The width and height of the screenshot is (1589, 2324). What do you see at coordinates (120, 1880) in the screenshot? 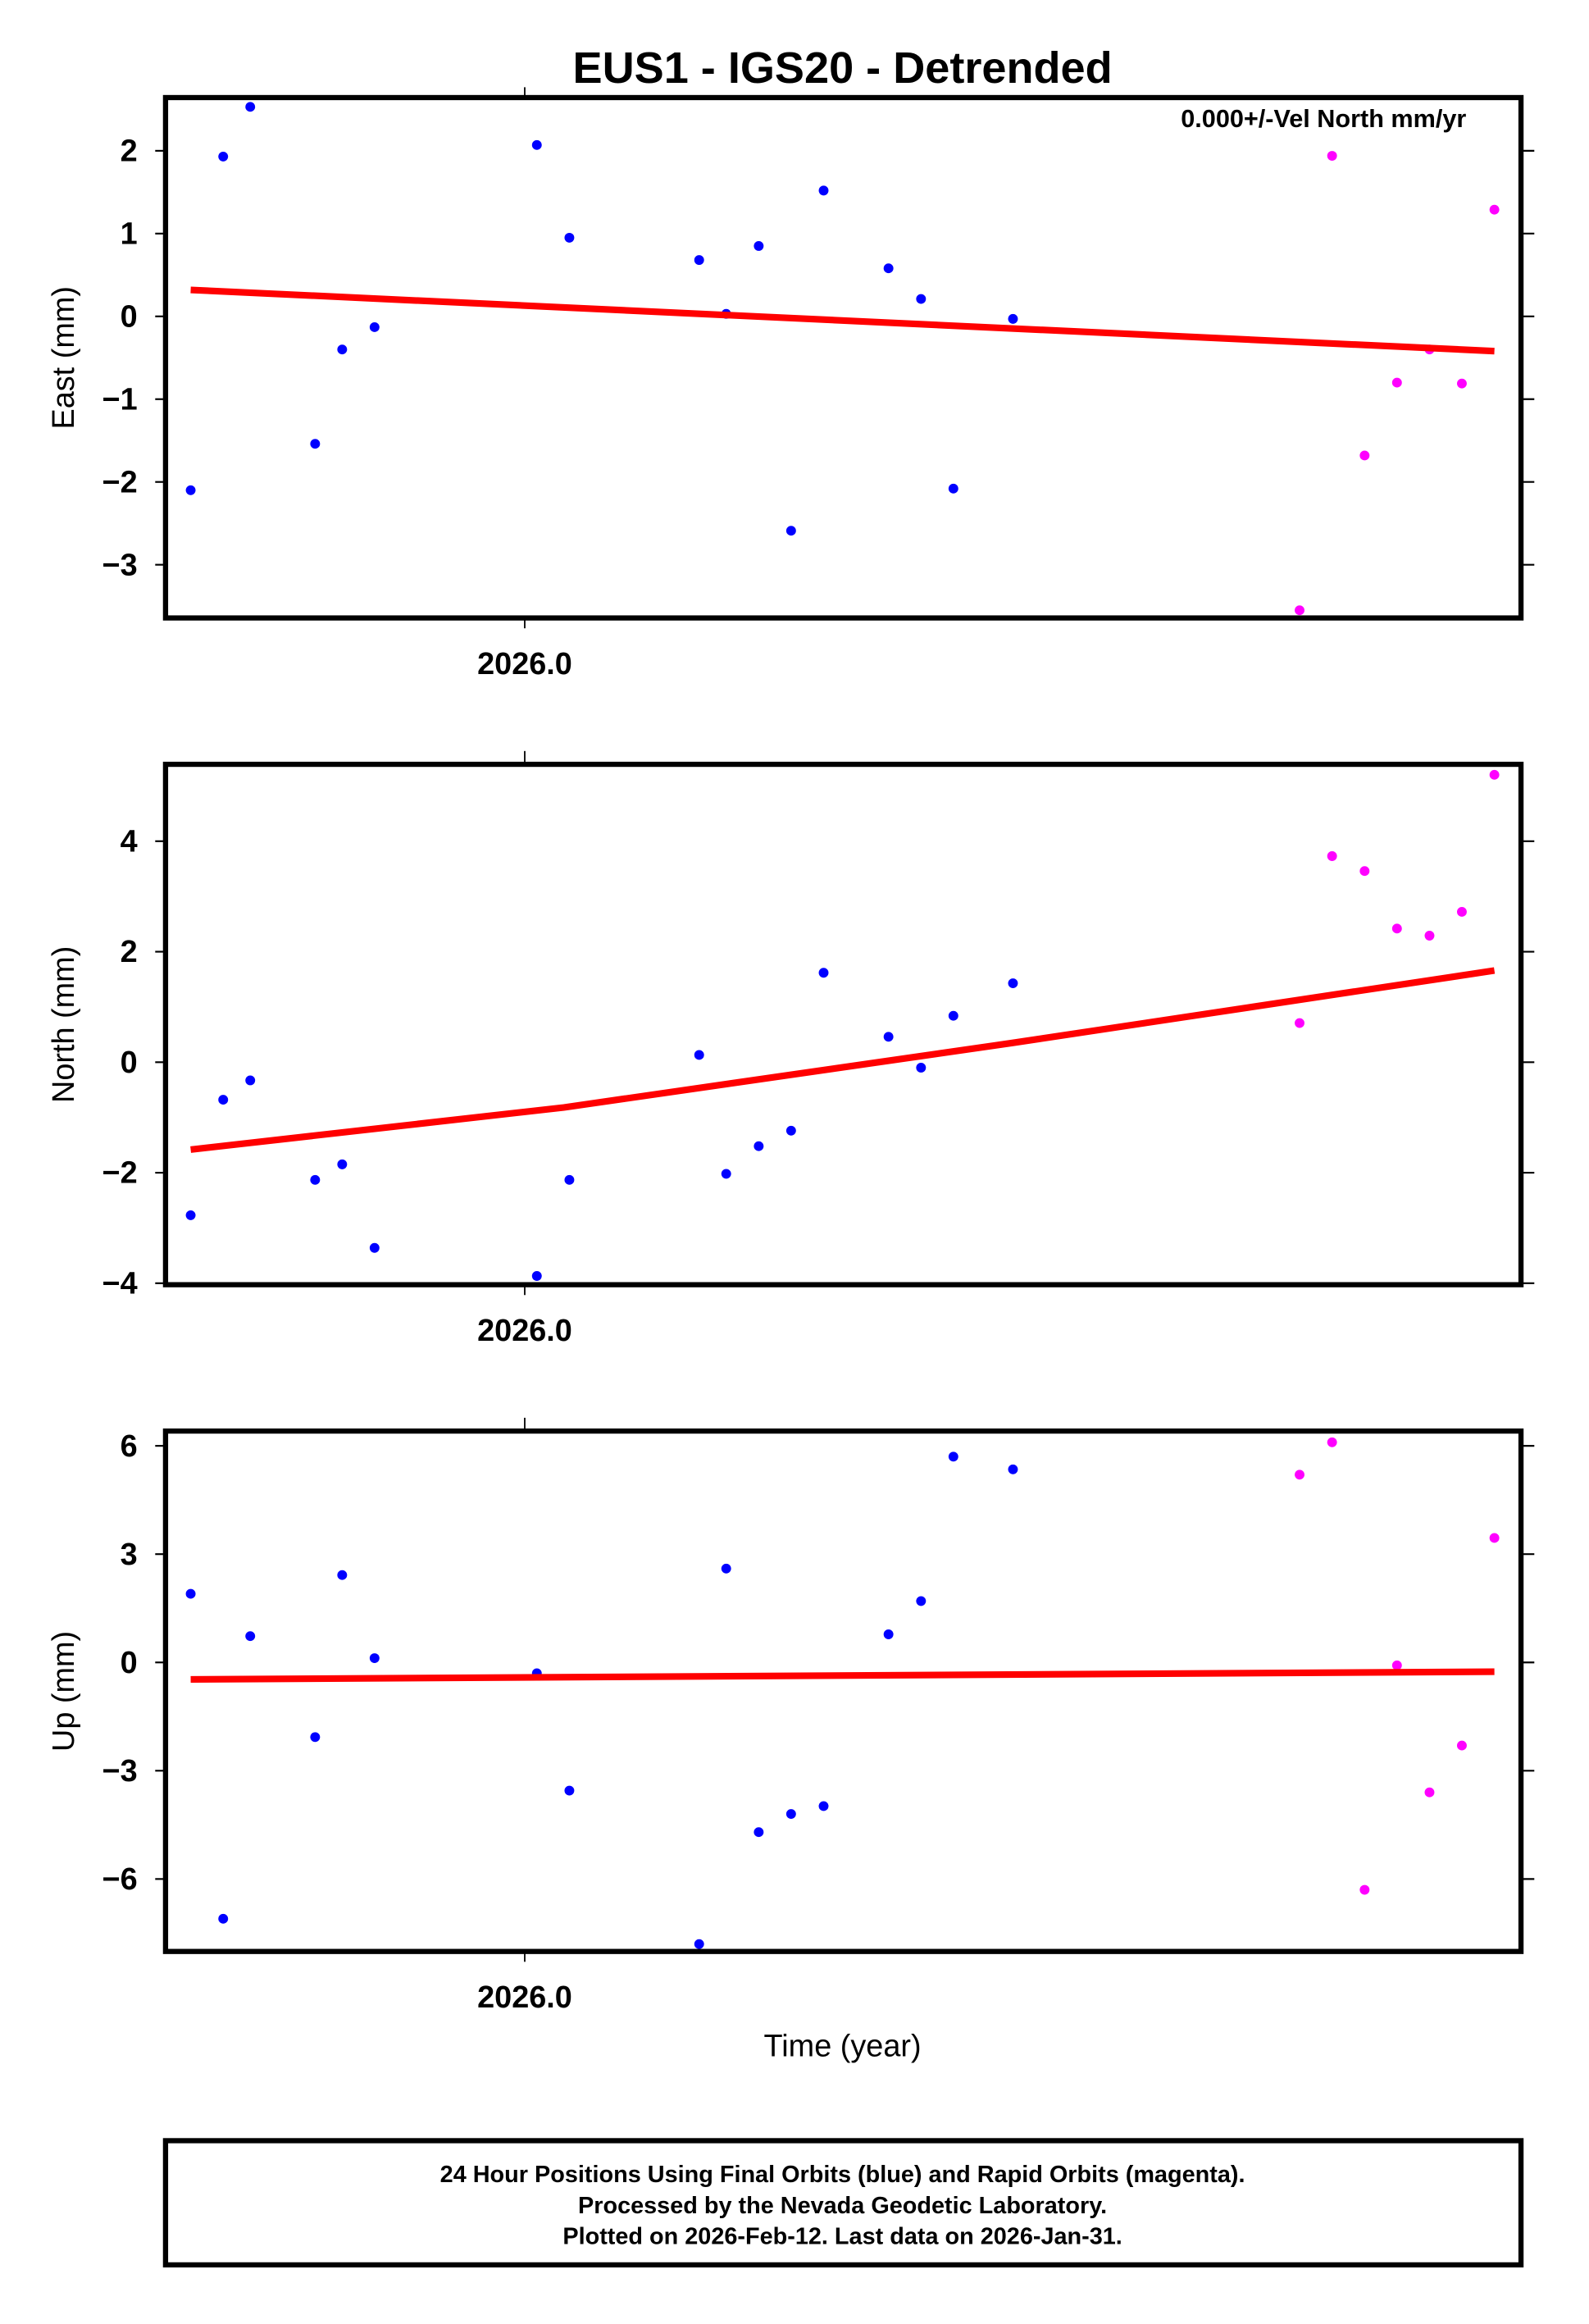
I see `y-tick-label: −6` at bounding box center [120, 1880].